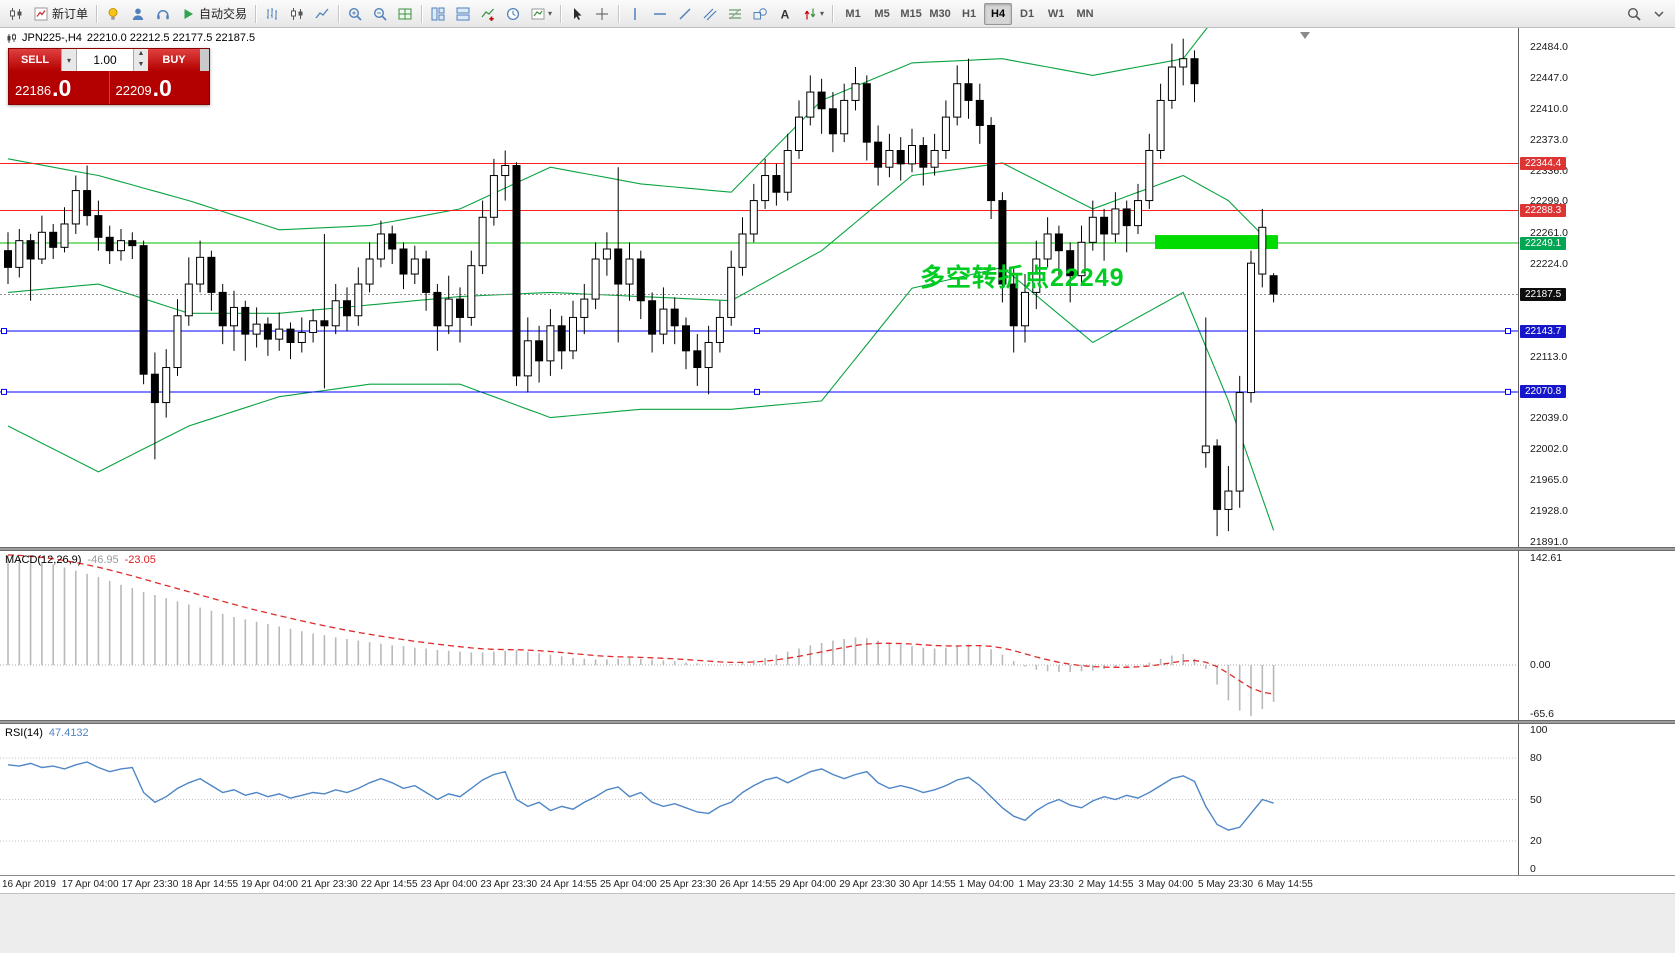  I want to click on line-chart-icon, so click(322, 14).